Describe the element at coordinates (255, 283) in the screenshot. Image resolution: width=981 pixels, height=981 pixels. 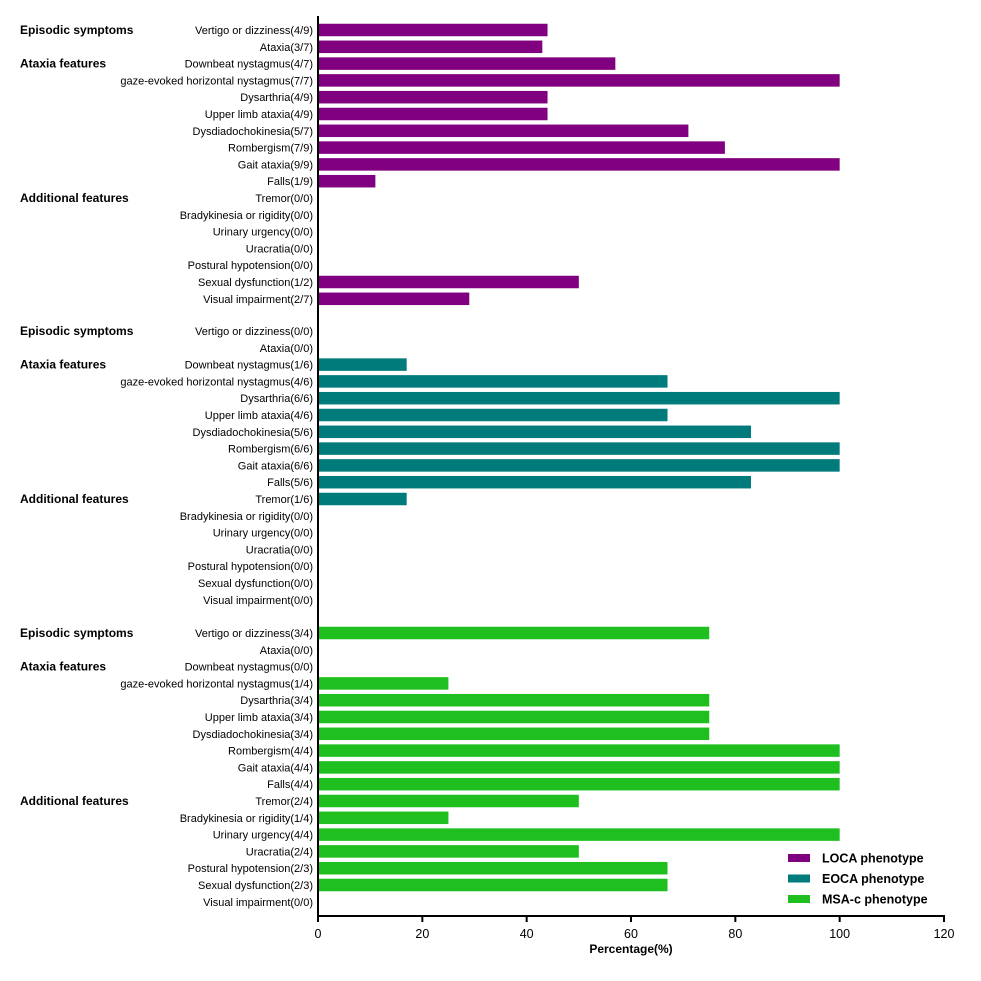
I see `category-label: Sexual dysfunction(1/2)` at that location.